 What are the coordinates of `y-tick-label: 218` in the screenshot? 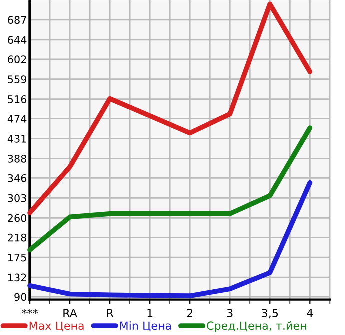 It's located at (17, 238).